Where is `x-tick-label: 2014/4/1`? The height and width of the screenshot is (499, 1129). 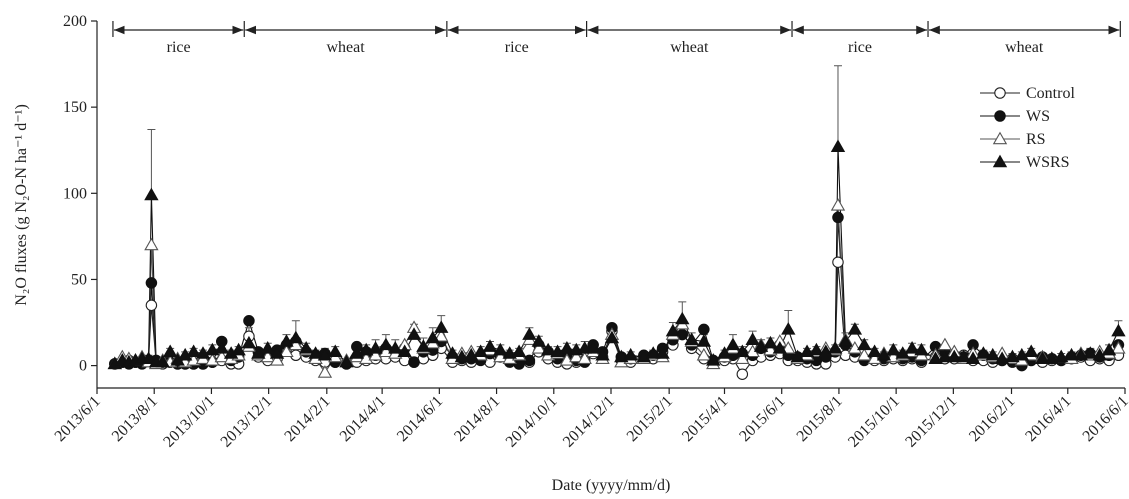 x-tick-label: 2014/4/1 is located at coordinates (363, 419).